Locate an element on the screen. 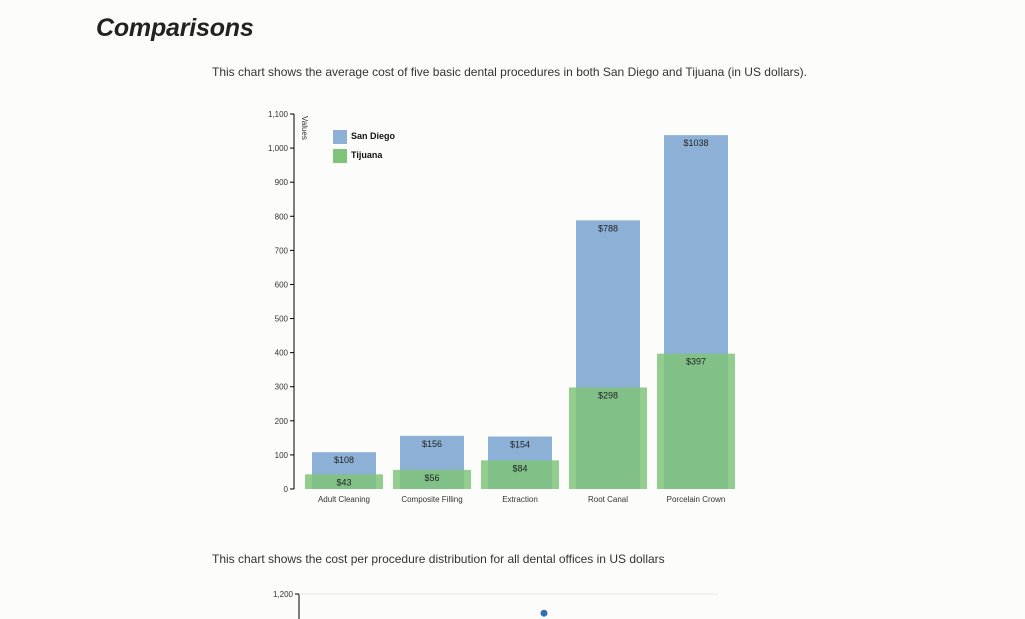 This screenshot has width=1025, height=619. bar-value-label-san-diego: $156 is located at coordinates (432, 444).